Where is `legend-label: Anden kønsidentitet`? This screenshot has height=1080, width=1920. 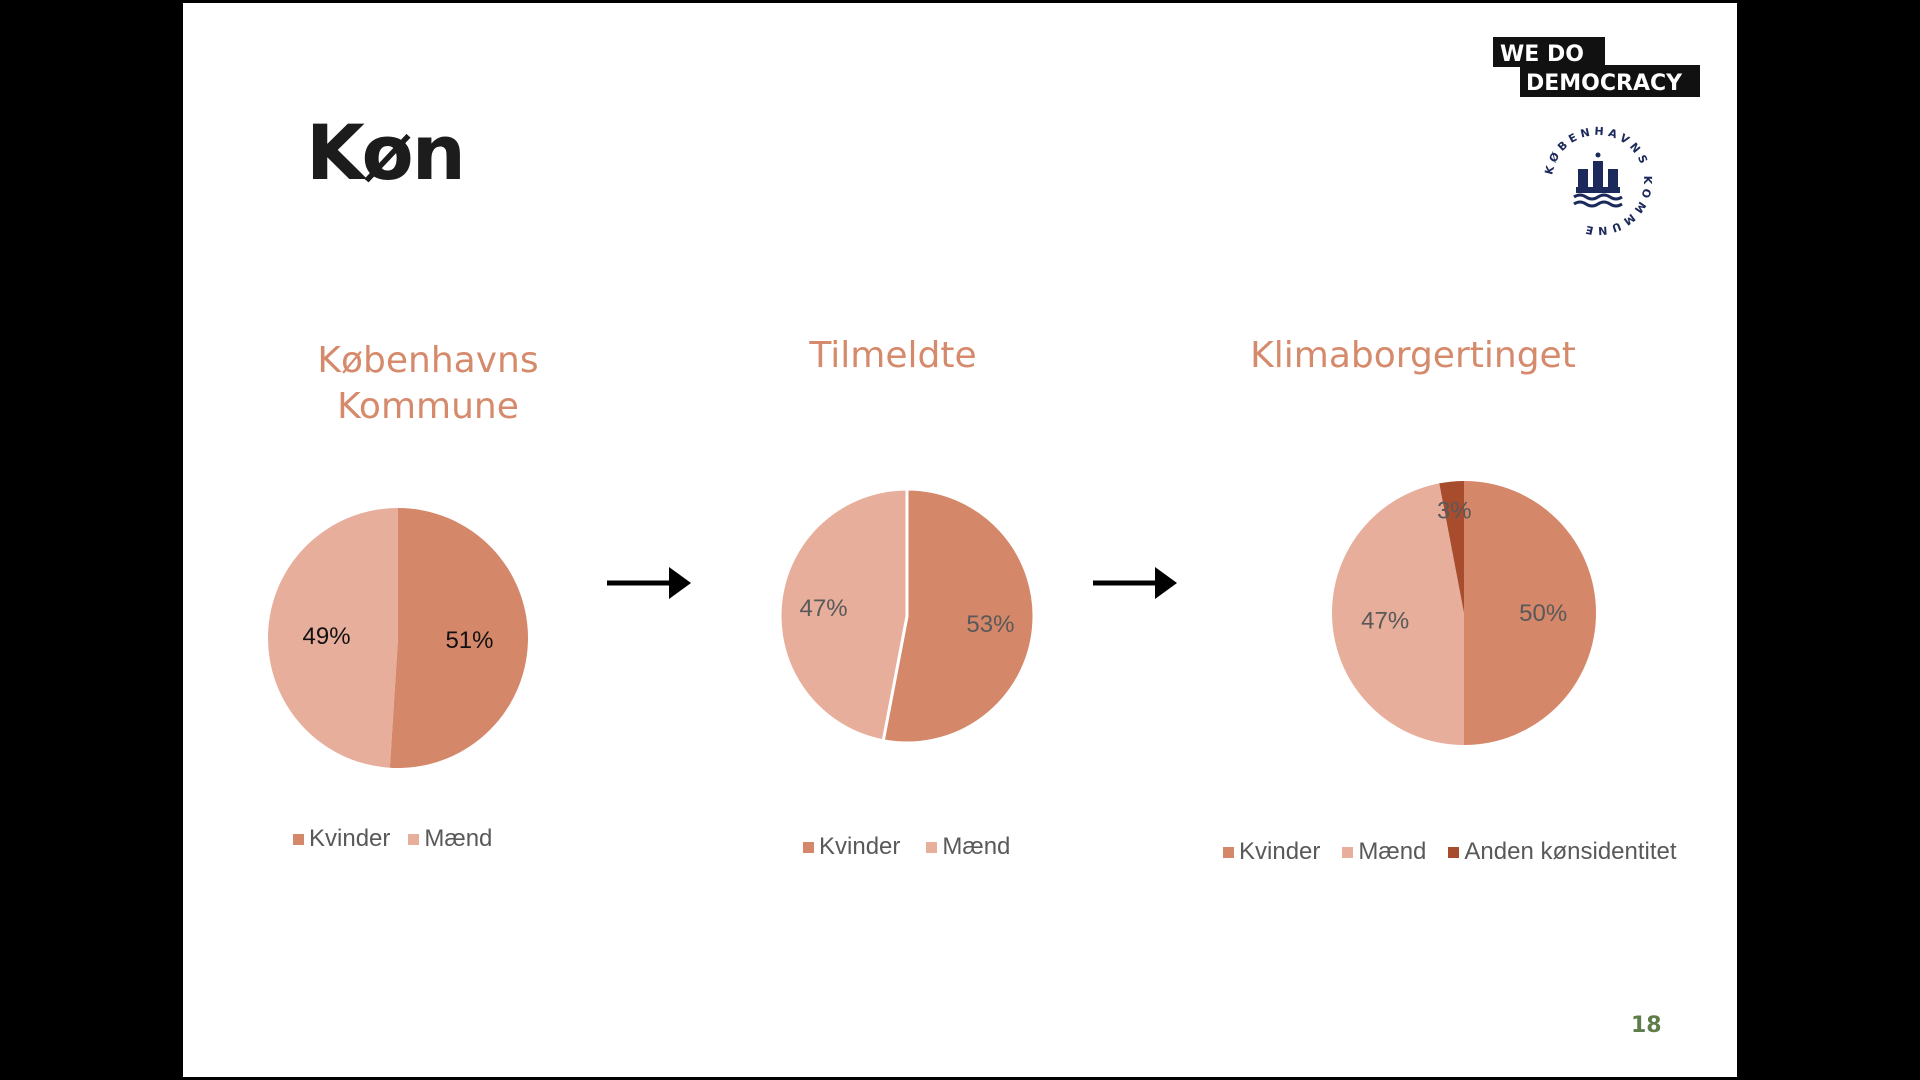
legend-label: Anden kønsidentitet is located at coordinates (1570, 851).